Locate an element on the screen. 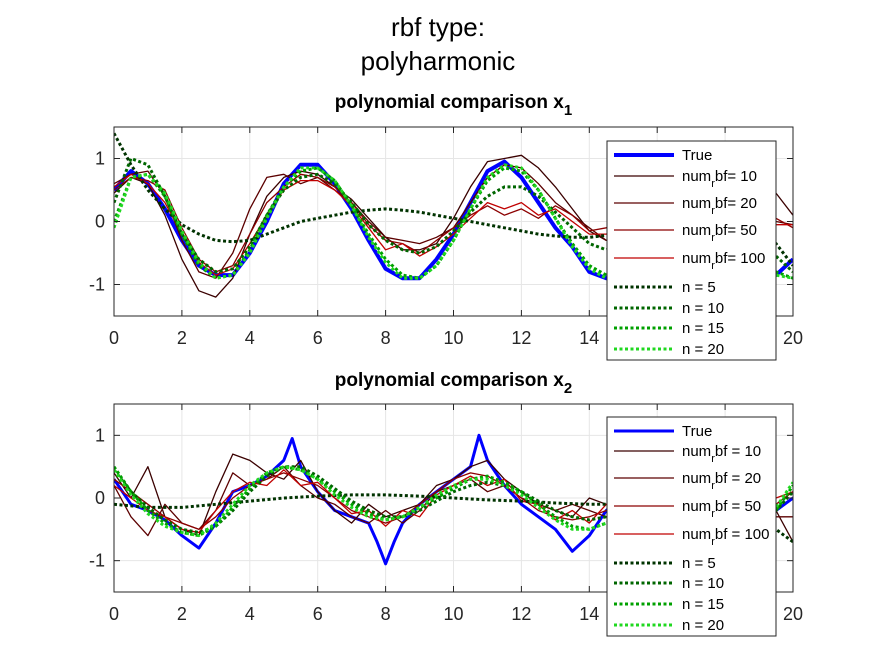 Image resolution: width=876 pixels, height=657 pixels. legend-label-num-rbf-20: numrbf = 20 is located at coordinates (721, 481).